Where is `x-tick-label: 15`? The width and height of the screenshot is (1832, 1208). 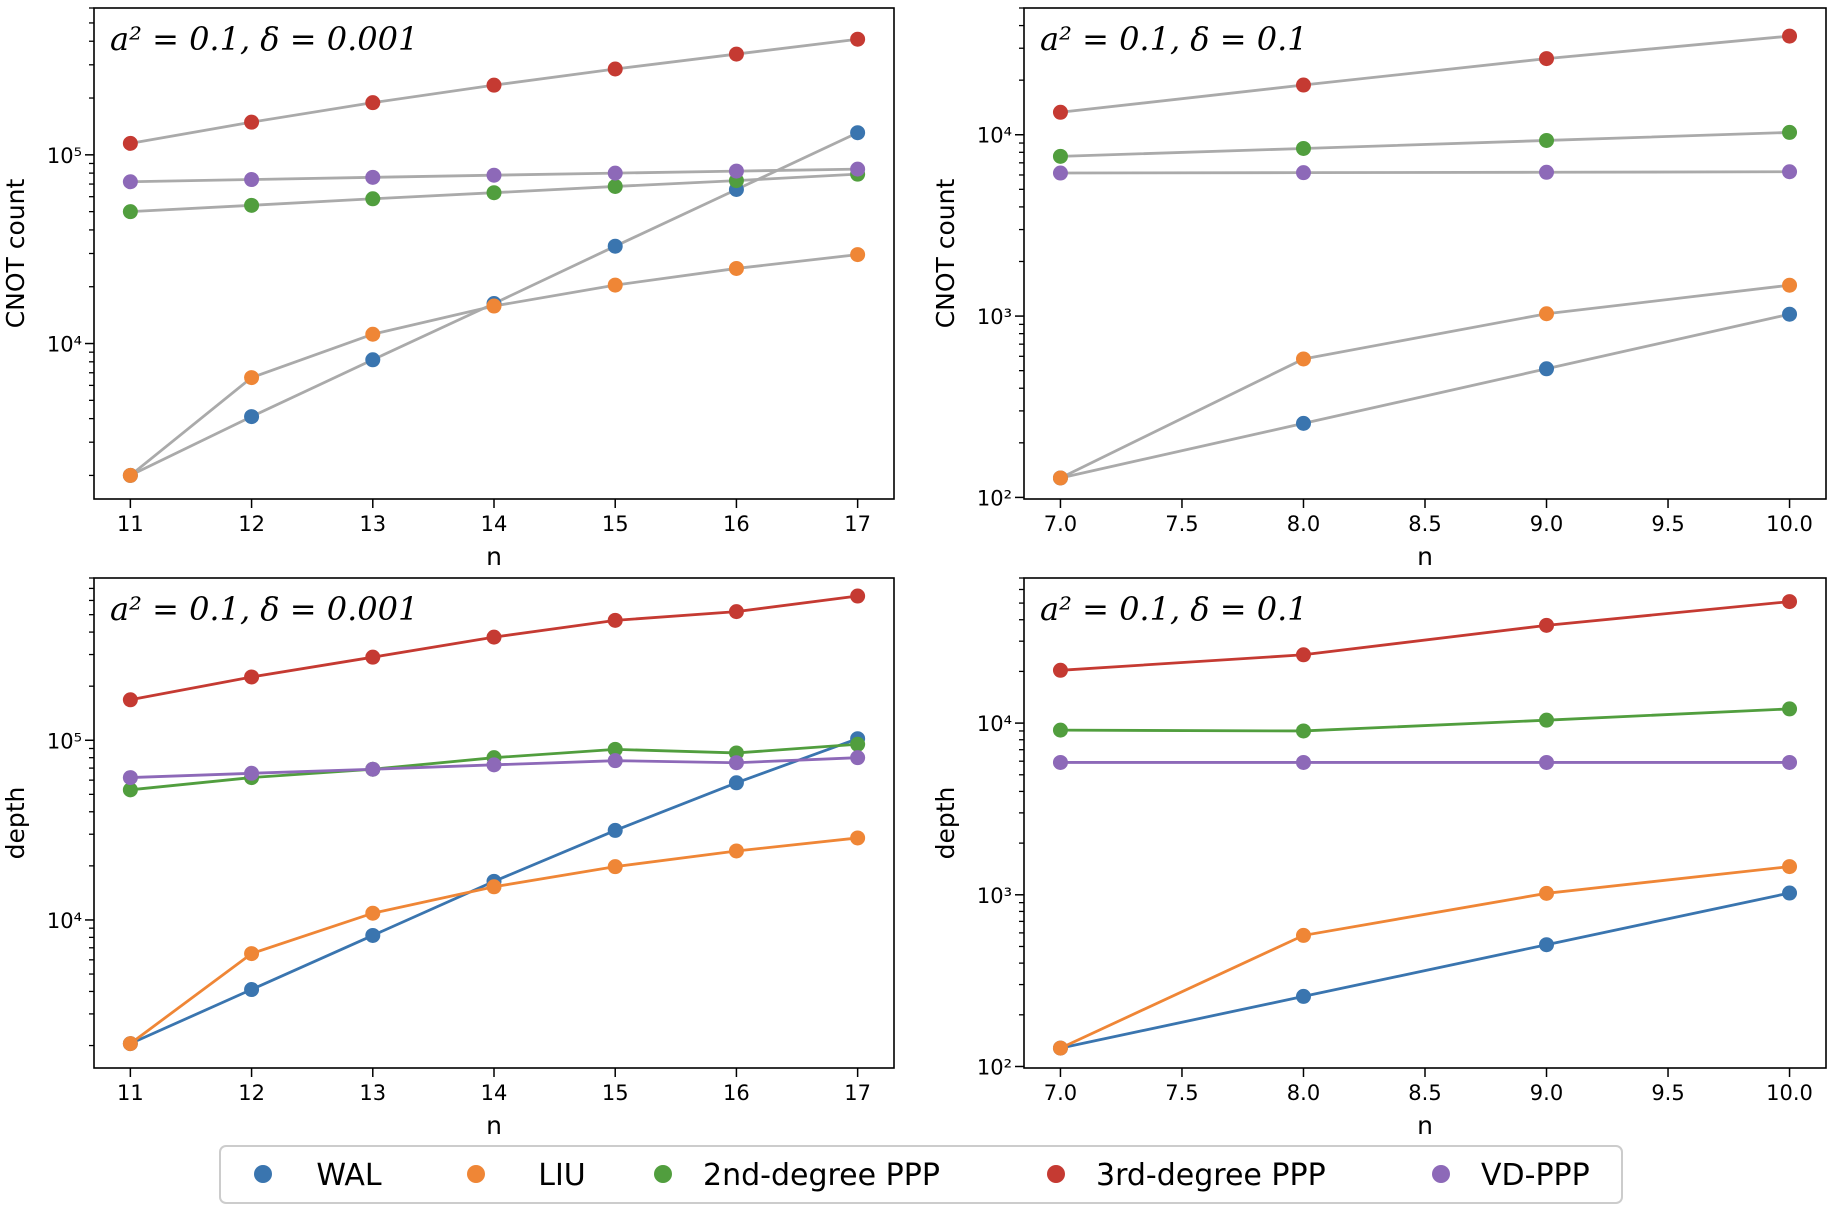 x-tick-label: 15 is located at coordinates (615, 1093).